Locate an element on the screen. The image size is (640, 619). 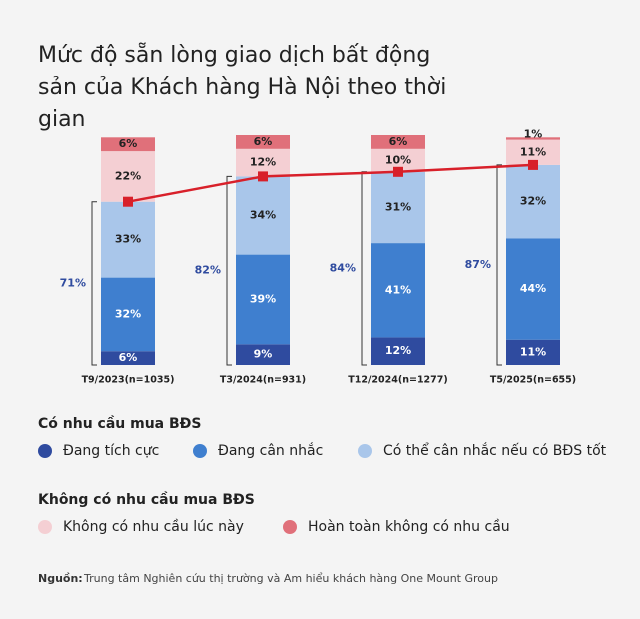
data-label: 34% is located at coordinates (263, 215).